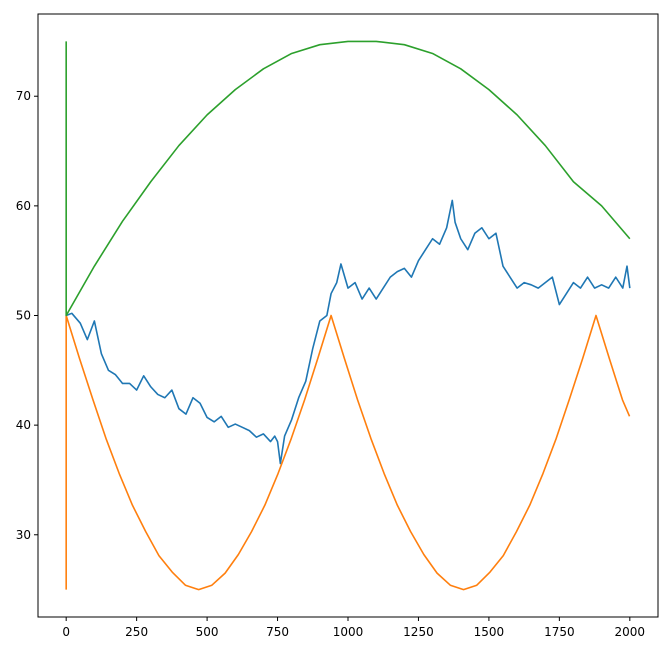 The image size is (670, 651). What do you see at coordinates (489, 632) in the screenshot?
I see `x-tick-label: 1500` at bounding box center [489, 632].